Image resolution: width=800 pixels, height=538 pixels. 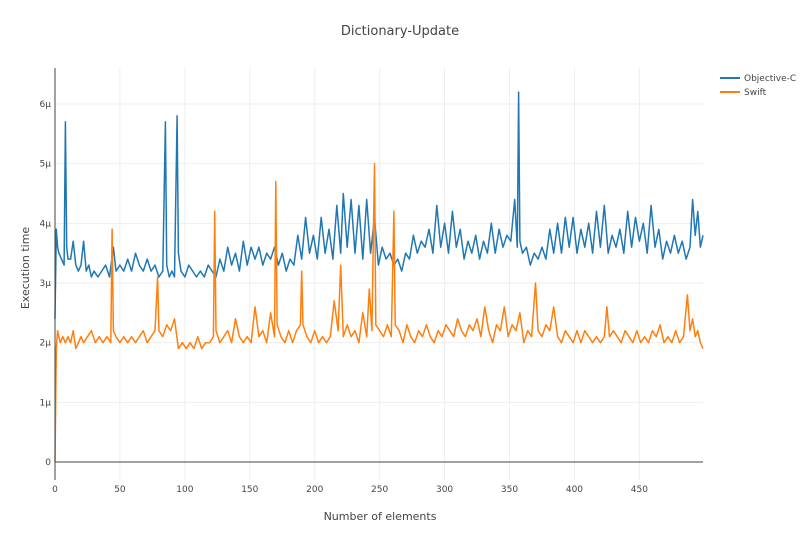 I want to click on y-tick-label: 5μ, so click(x=46, y=165).